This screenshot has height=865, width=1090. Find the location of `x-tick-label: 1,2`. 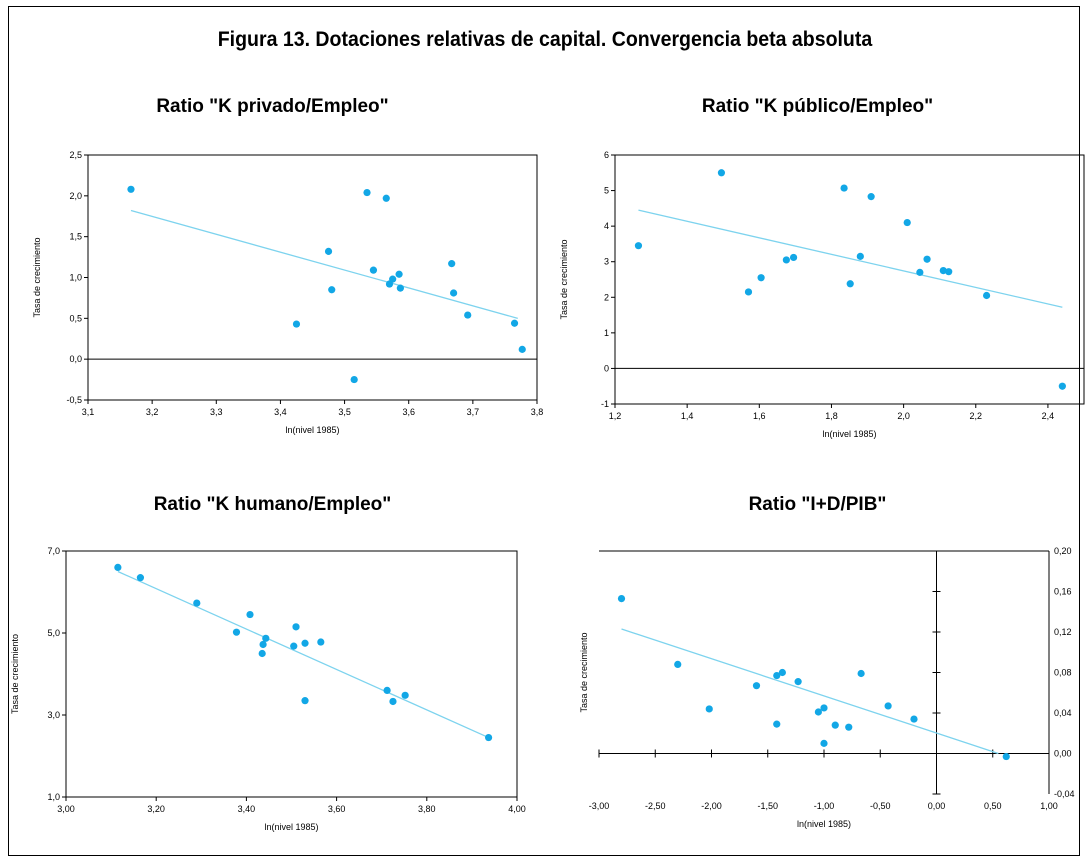

x-tick-label: 1,2 is located at coordinates (615, 416).